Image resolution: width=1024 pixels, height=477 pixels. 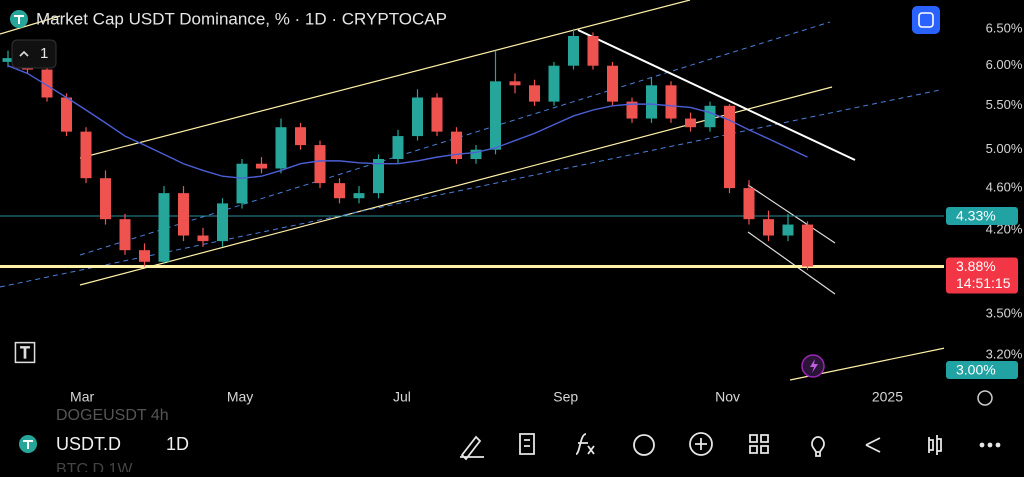 What do you see at coordinates (983, 283) in the screenshot?
I see `countdown: 14:51:15` at bounding box center [983, 283].